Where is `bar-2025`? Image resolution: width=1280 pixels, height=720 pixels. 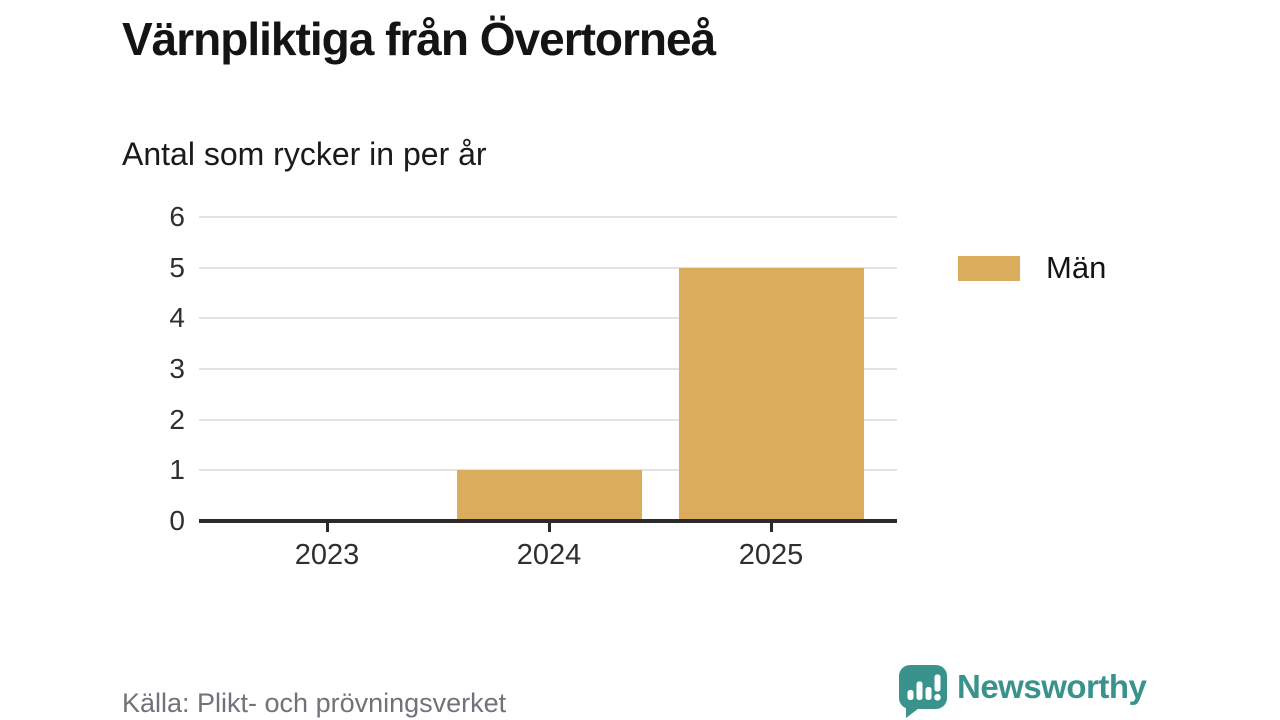
bar-2025 is located at coordinates (771, 394).